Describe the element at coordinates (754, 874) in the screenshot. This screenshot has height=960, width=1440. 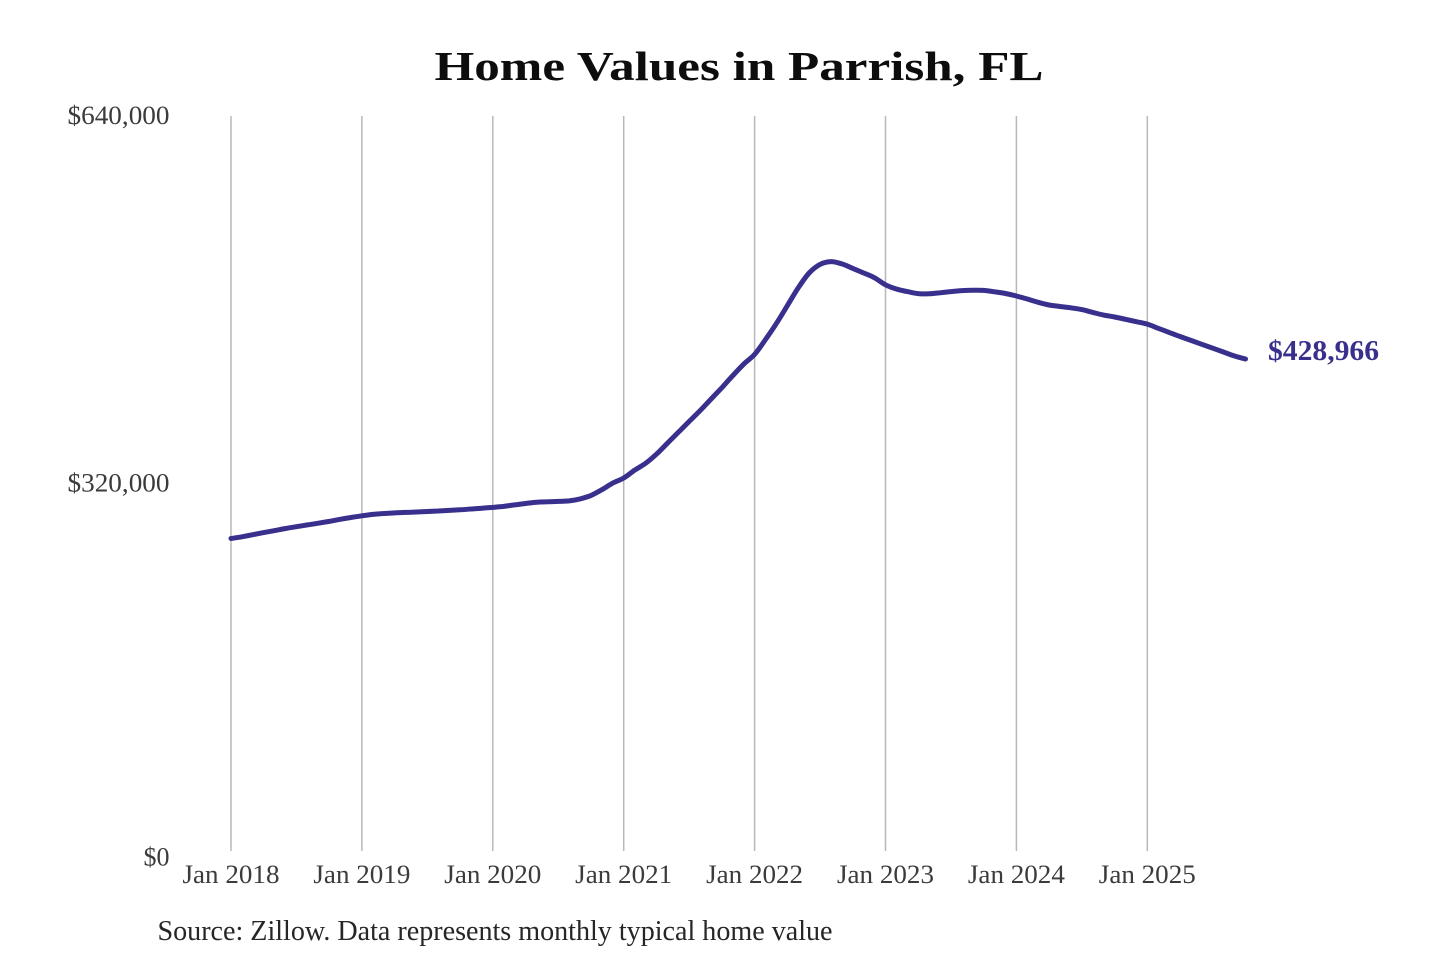
I see `svg-text: Jan 2022` at that location.